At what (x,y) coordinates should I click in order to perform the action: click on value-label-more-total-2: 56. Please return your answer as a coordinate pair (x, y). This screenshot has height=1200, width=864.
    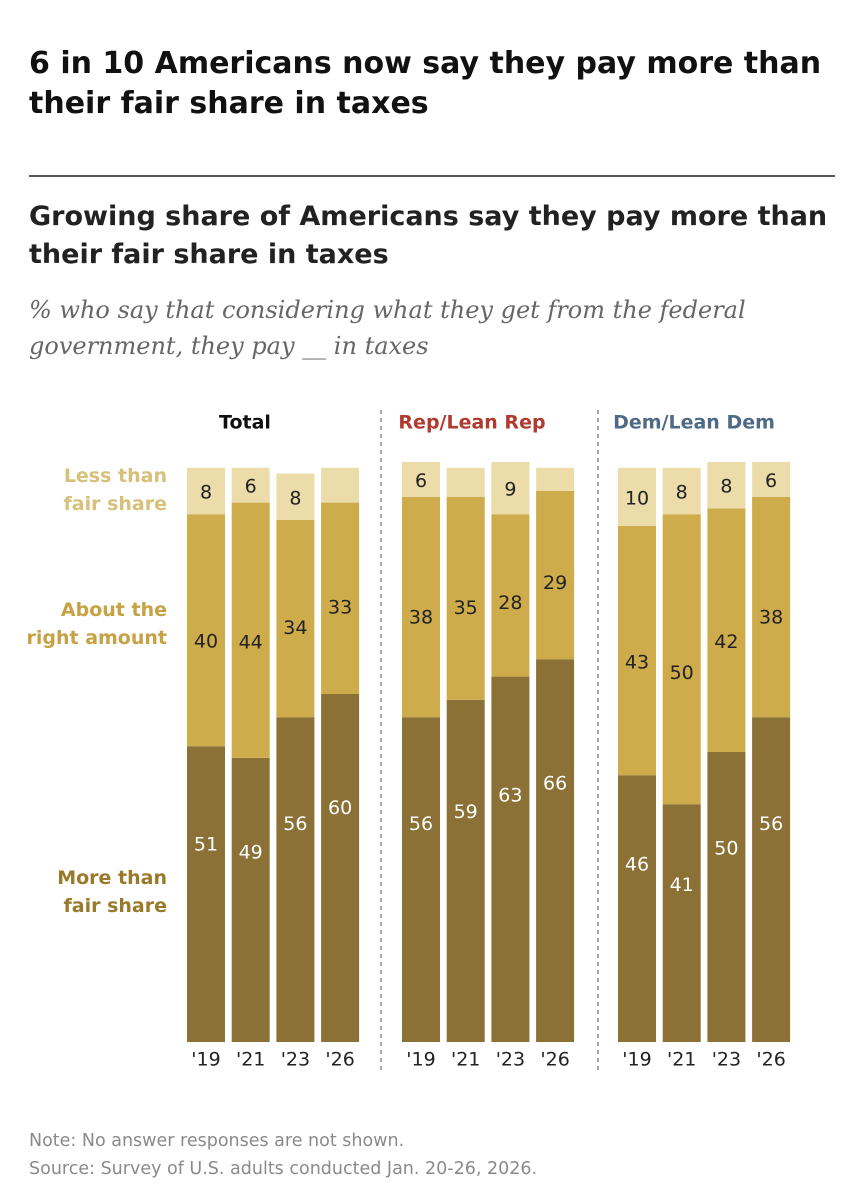
    Looking at the image, I should click on (295, 824).